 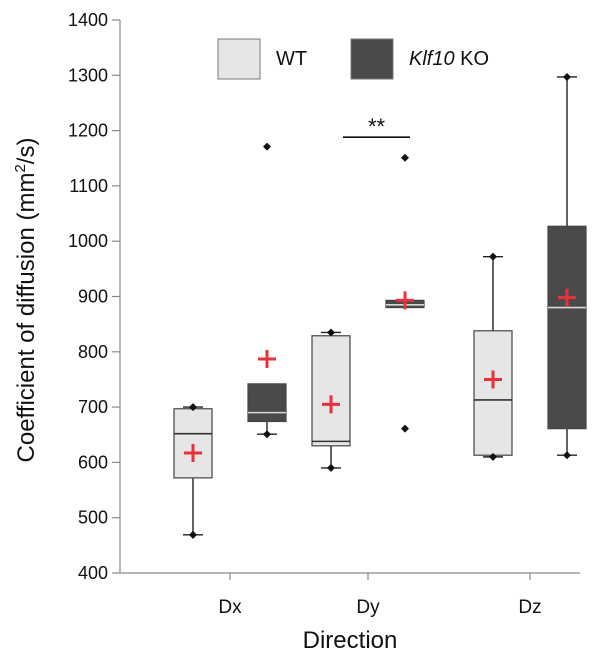 What do you see at coordinates (26, 151) in the screenshot?
I see `y-axis-title-tail: /s)` at bounding box center [26, 151].